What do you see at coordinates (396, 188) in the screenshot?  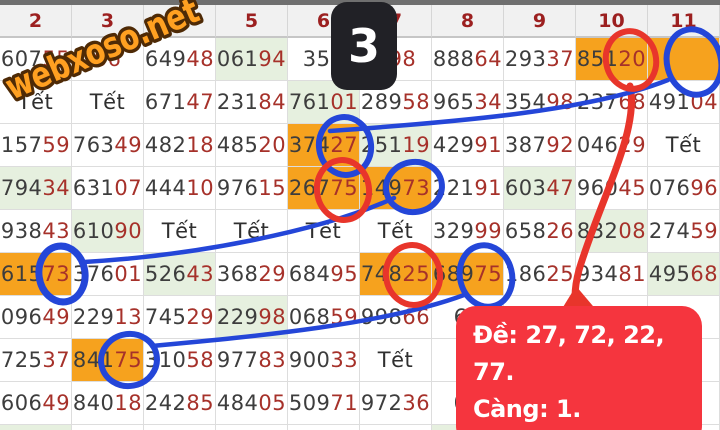 I see `table-cell: 149 73` at bounding box center [396, 188].